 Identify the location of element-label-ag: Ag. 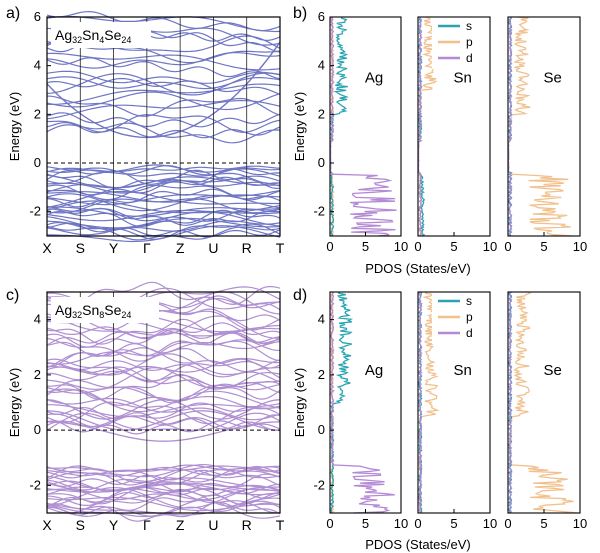
(374, 370).